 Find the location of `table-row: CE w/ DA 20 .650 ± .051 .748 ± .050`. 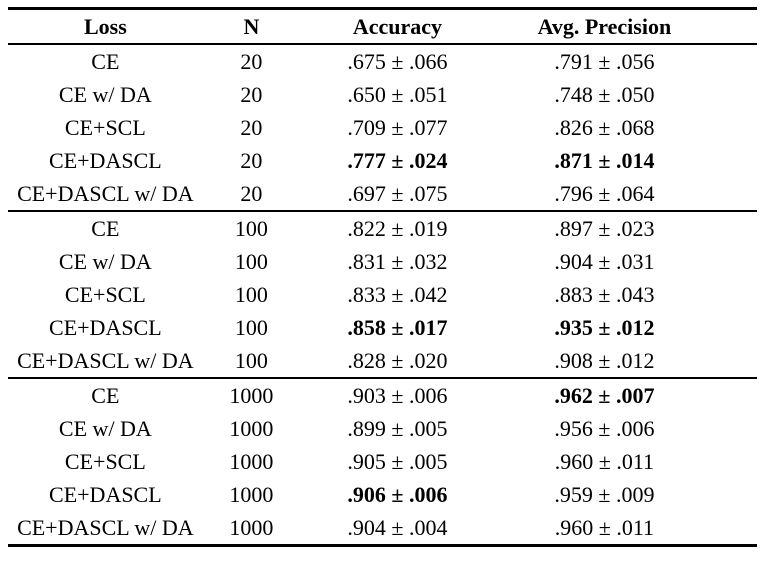

table-row: CE w/ DA 20 .650 ± .051 .748 ± .050 is located at coordinates (382, 94).